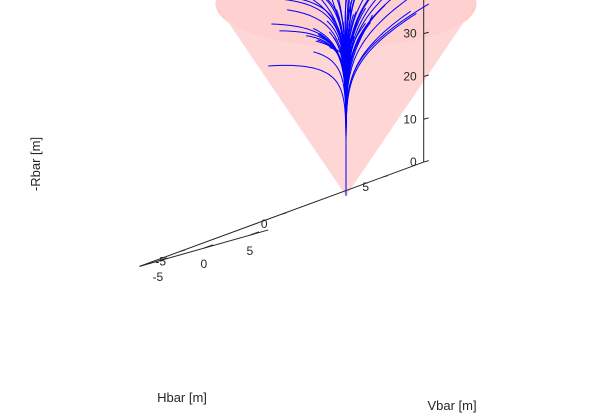 This screenshot has height=419, width=608. What do you see at coordinates (204, 264) in the screenshot?
I see `x-tick-label: 0` at bounding box center [204, 264].